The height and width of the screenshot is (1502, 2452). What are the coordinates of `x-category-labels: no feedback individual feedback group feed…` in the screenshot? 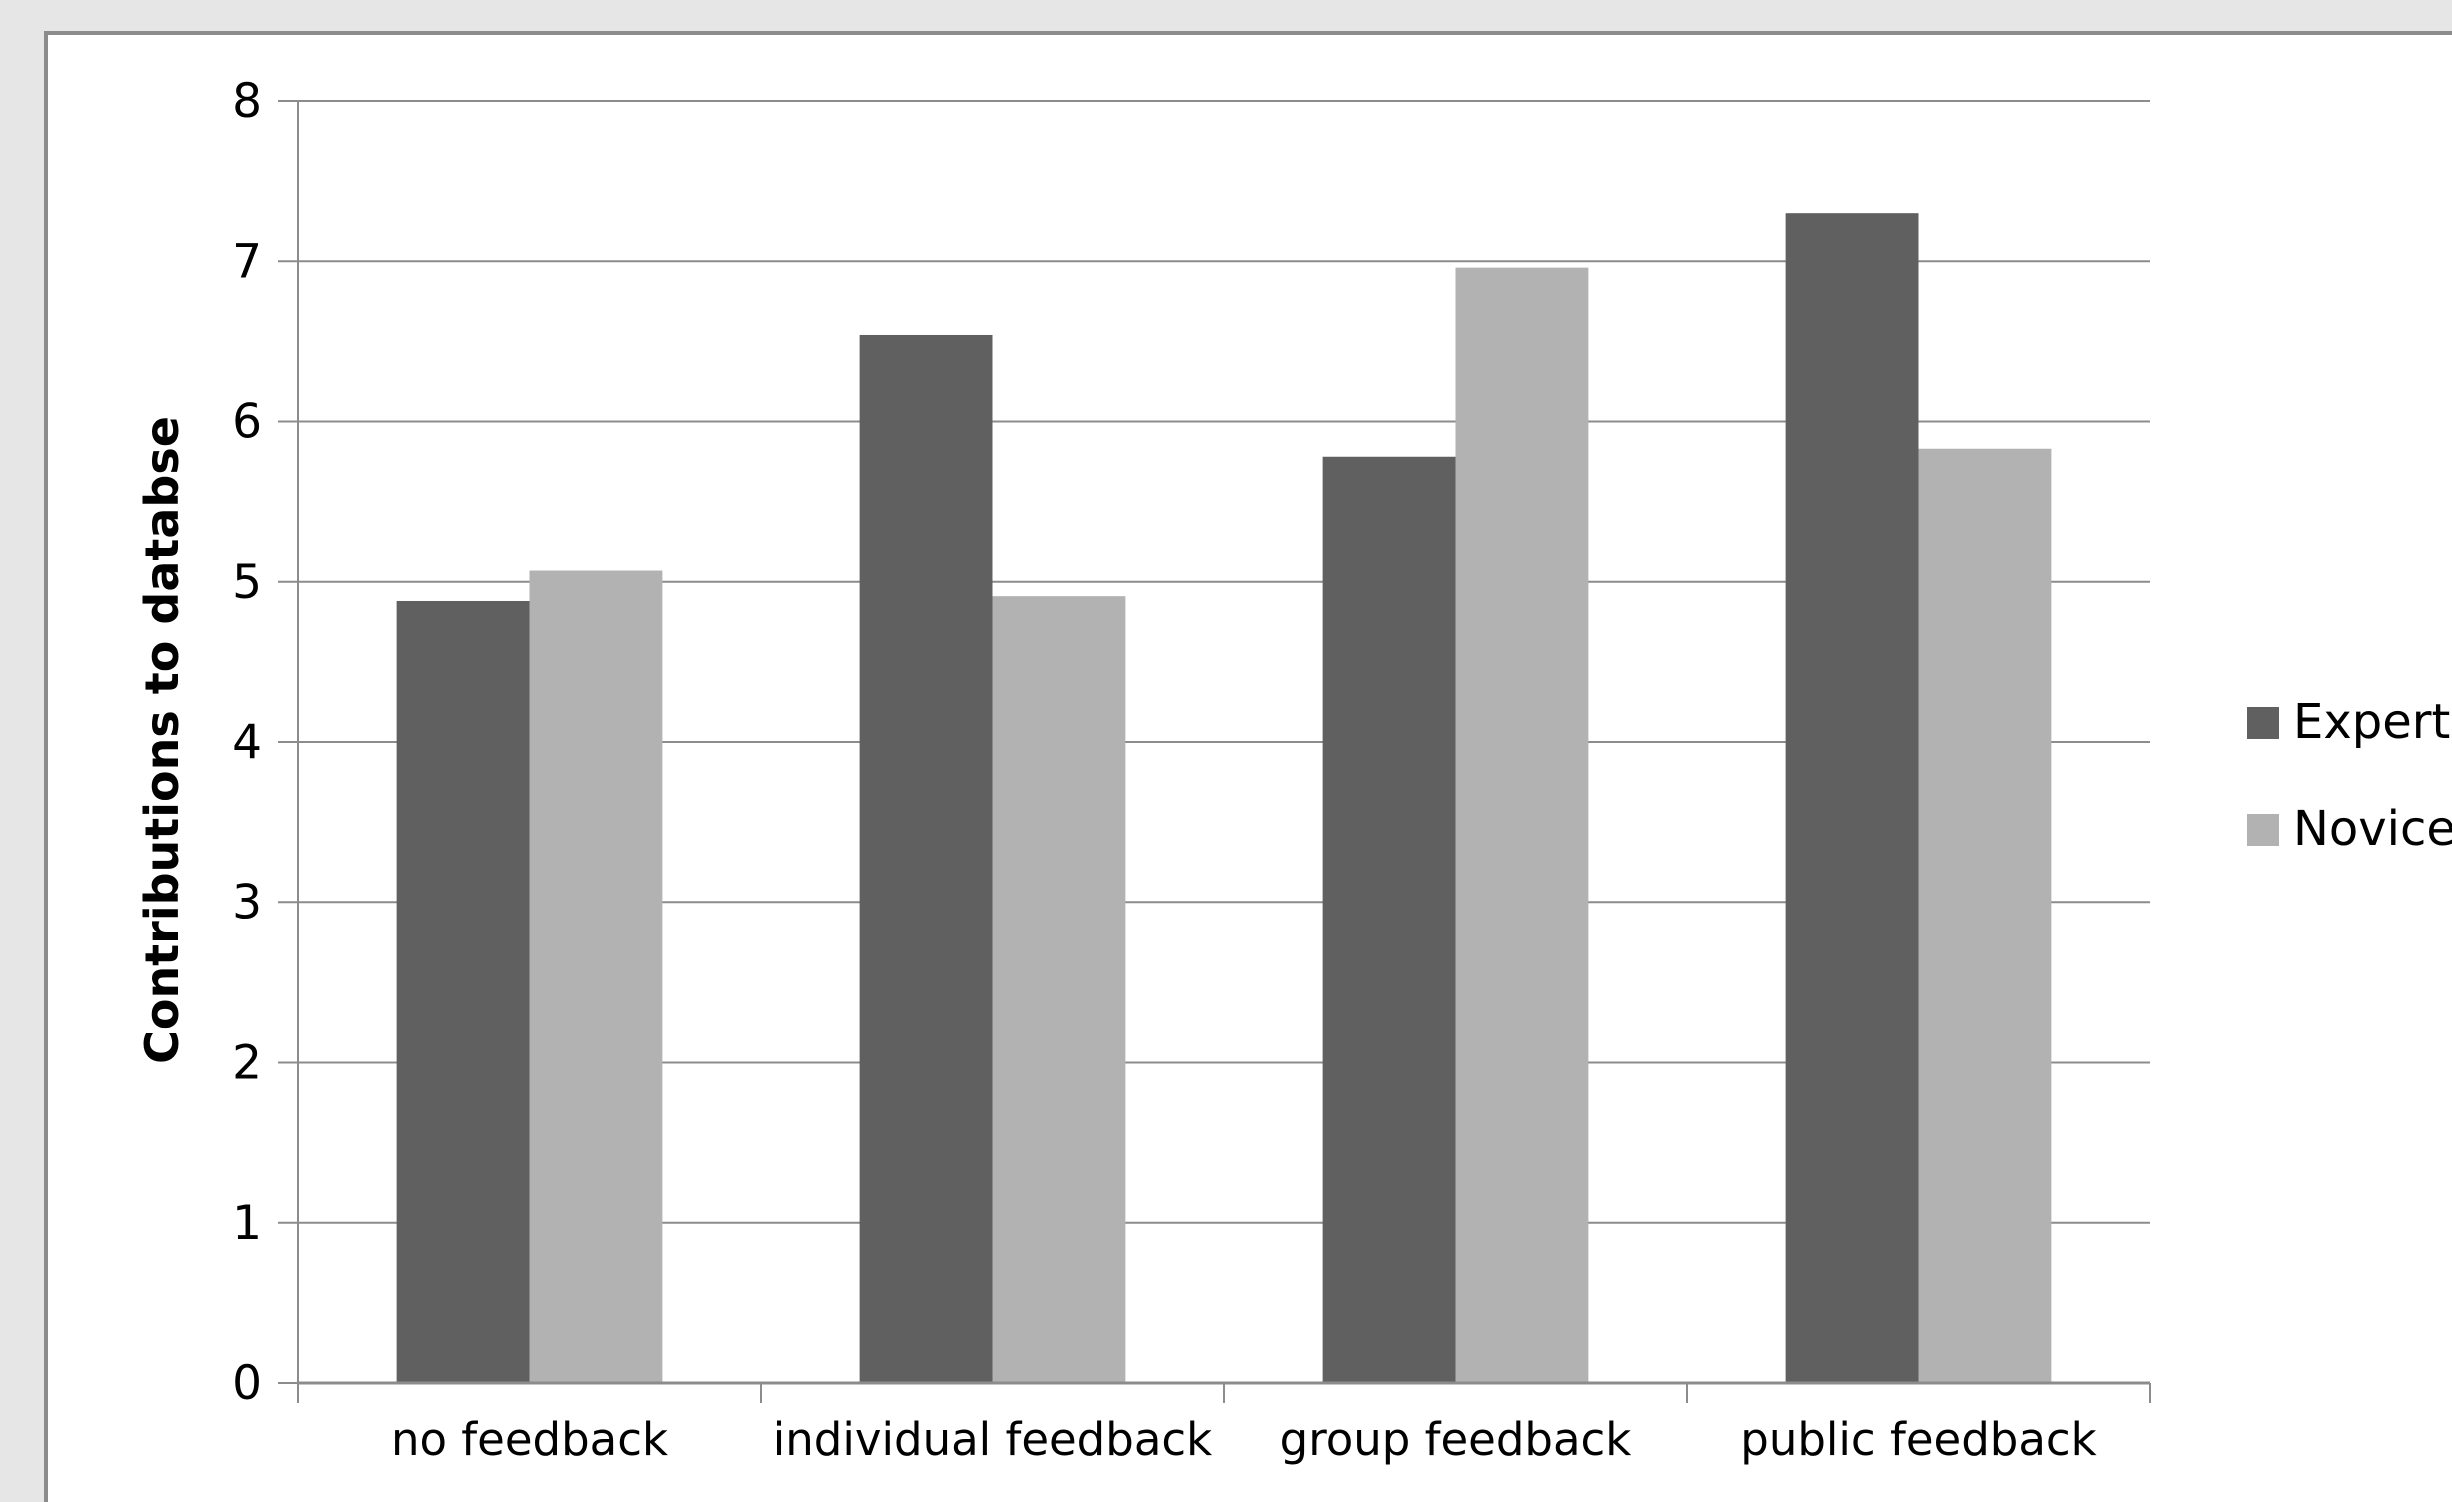 It's located at (1244, 1439).